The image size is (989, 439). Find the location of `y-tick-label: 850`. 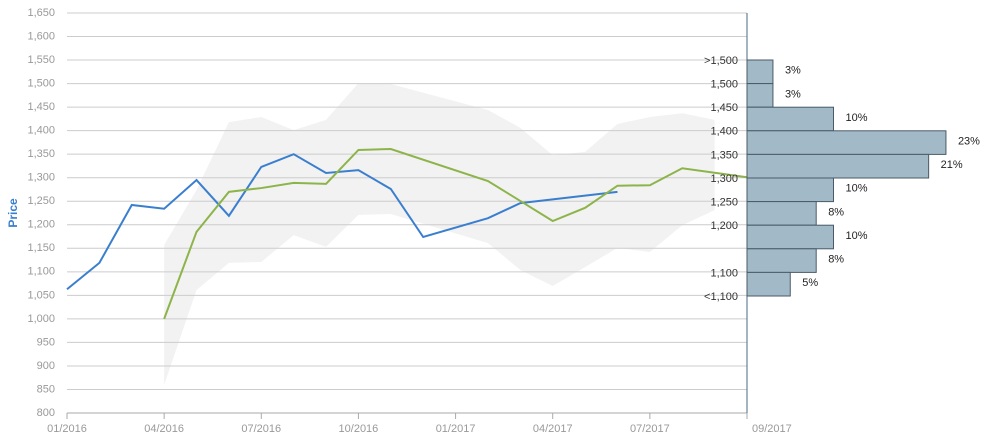

y-tick-label: 850 is located at coordinates (46, 389).